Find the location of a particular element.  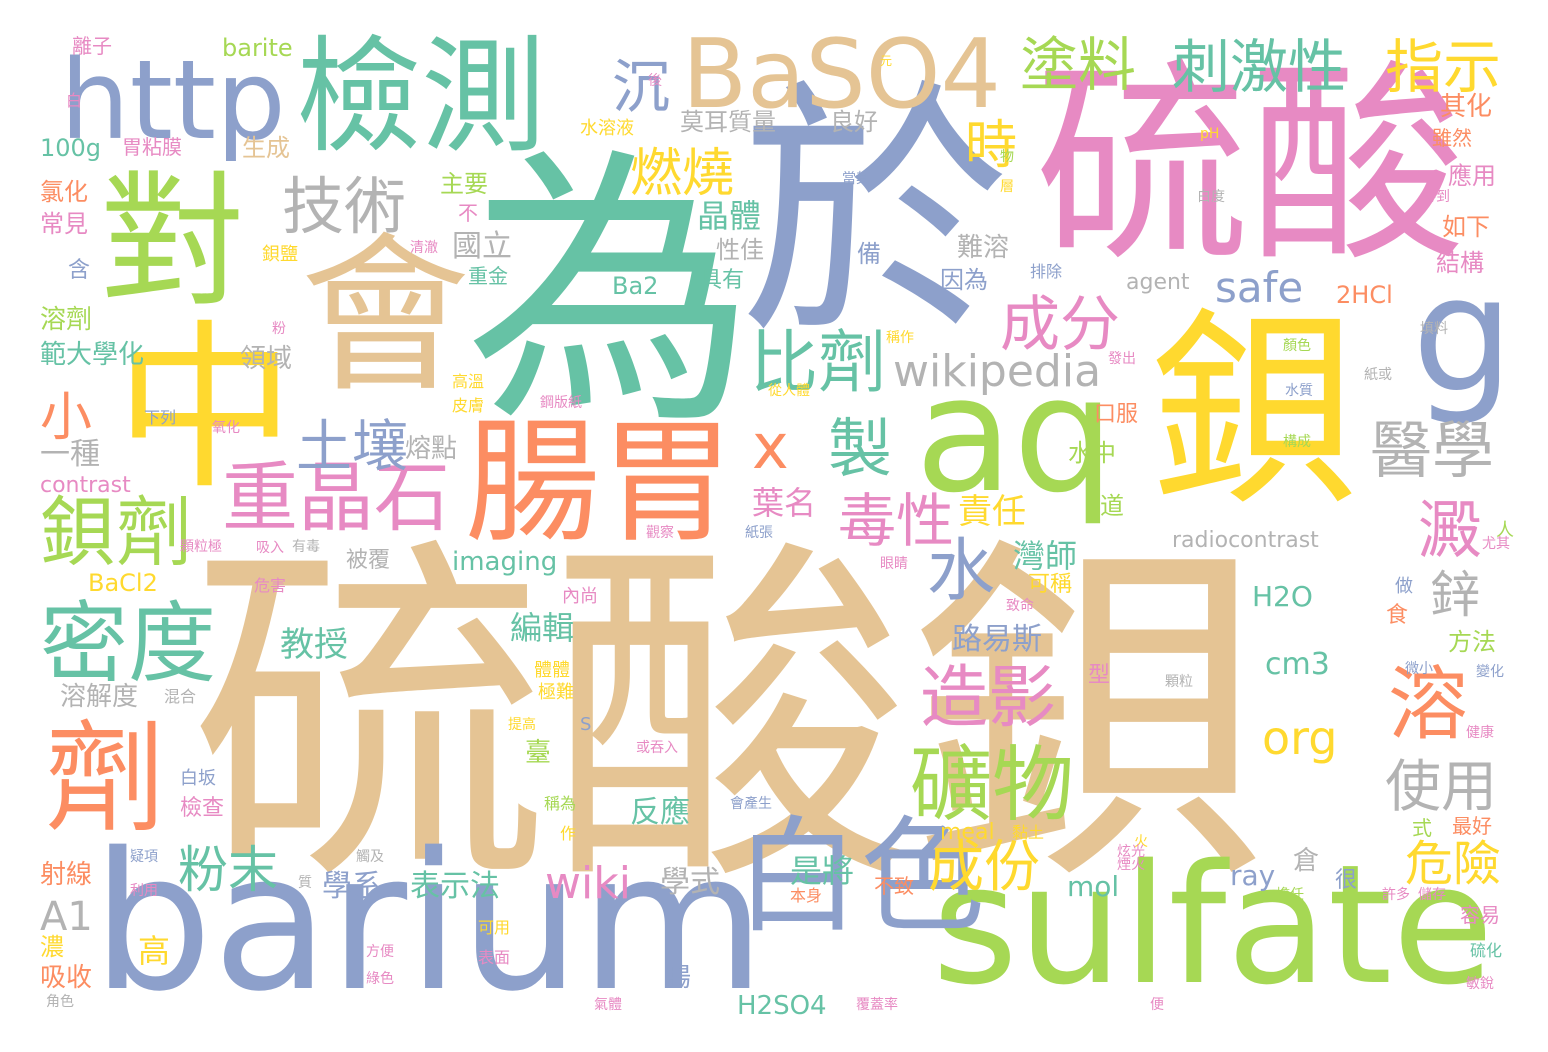

word-as-follows: 如下 is located at coordinates (1466, 227).